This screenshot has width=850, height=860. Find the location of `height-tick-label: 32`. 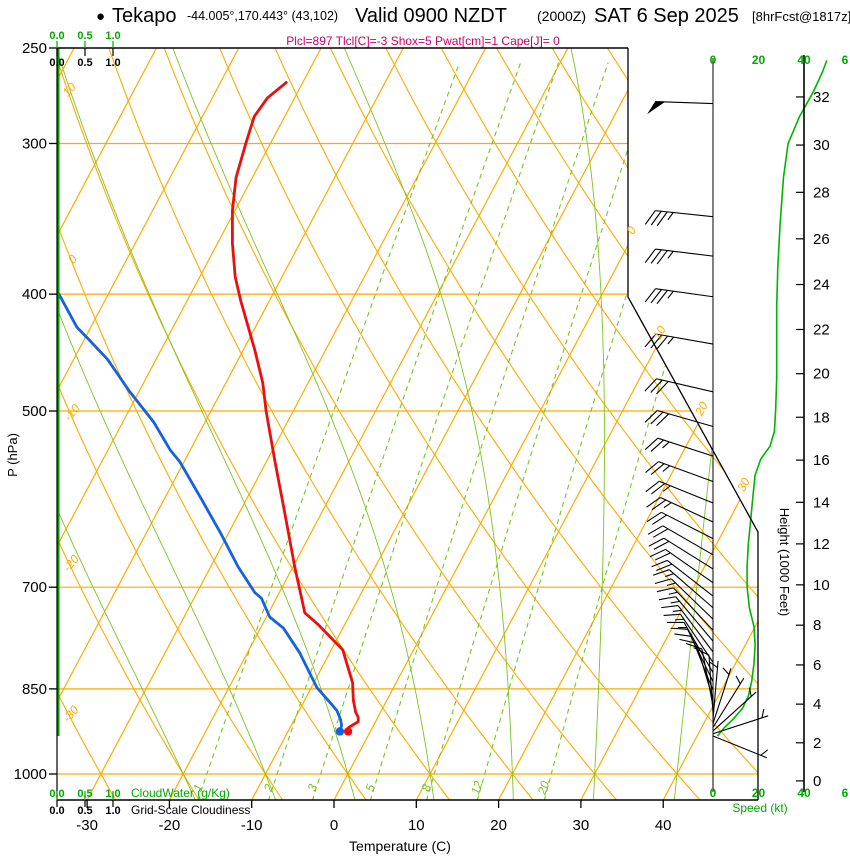

height-tick-label: 32 is located at coordinates (821, 97).